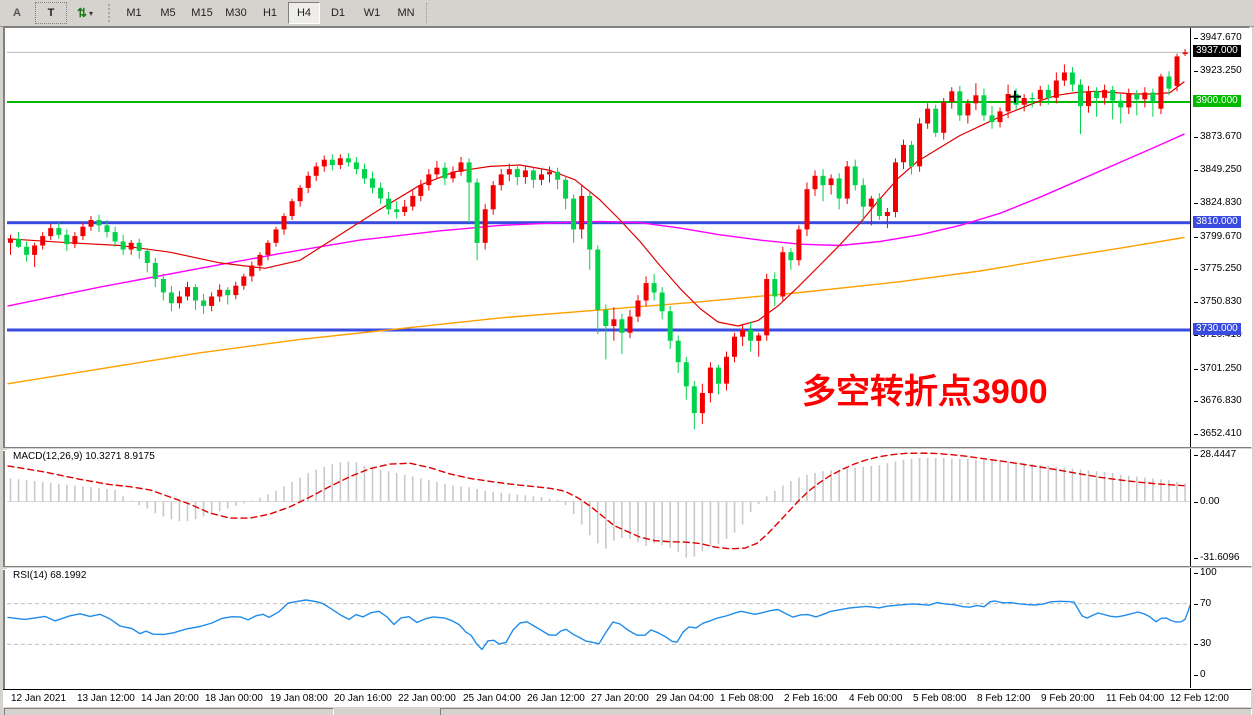 The image size is (1254, 715). Describe the element at coordinates (170, 698) in the screenshot. I see `time-axis-label: 14 Jan 20:00` at that location.